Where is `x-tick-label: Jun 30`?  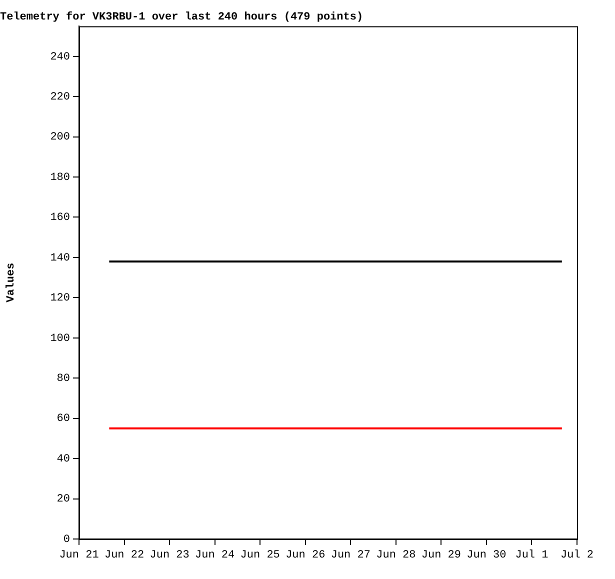 x-tick-label: Jun 30 is located at coordinates (486, 556).